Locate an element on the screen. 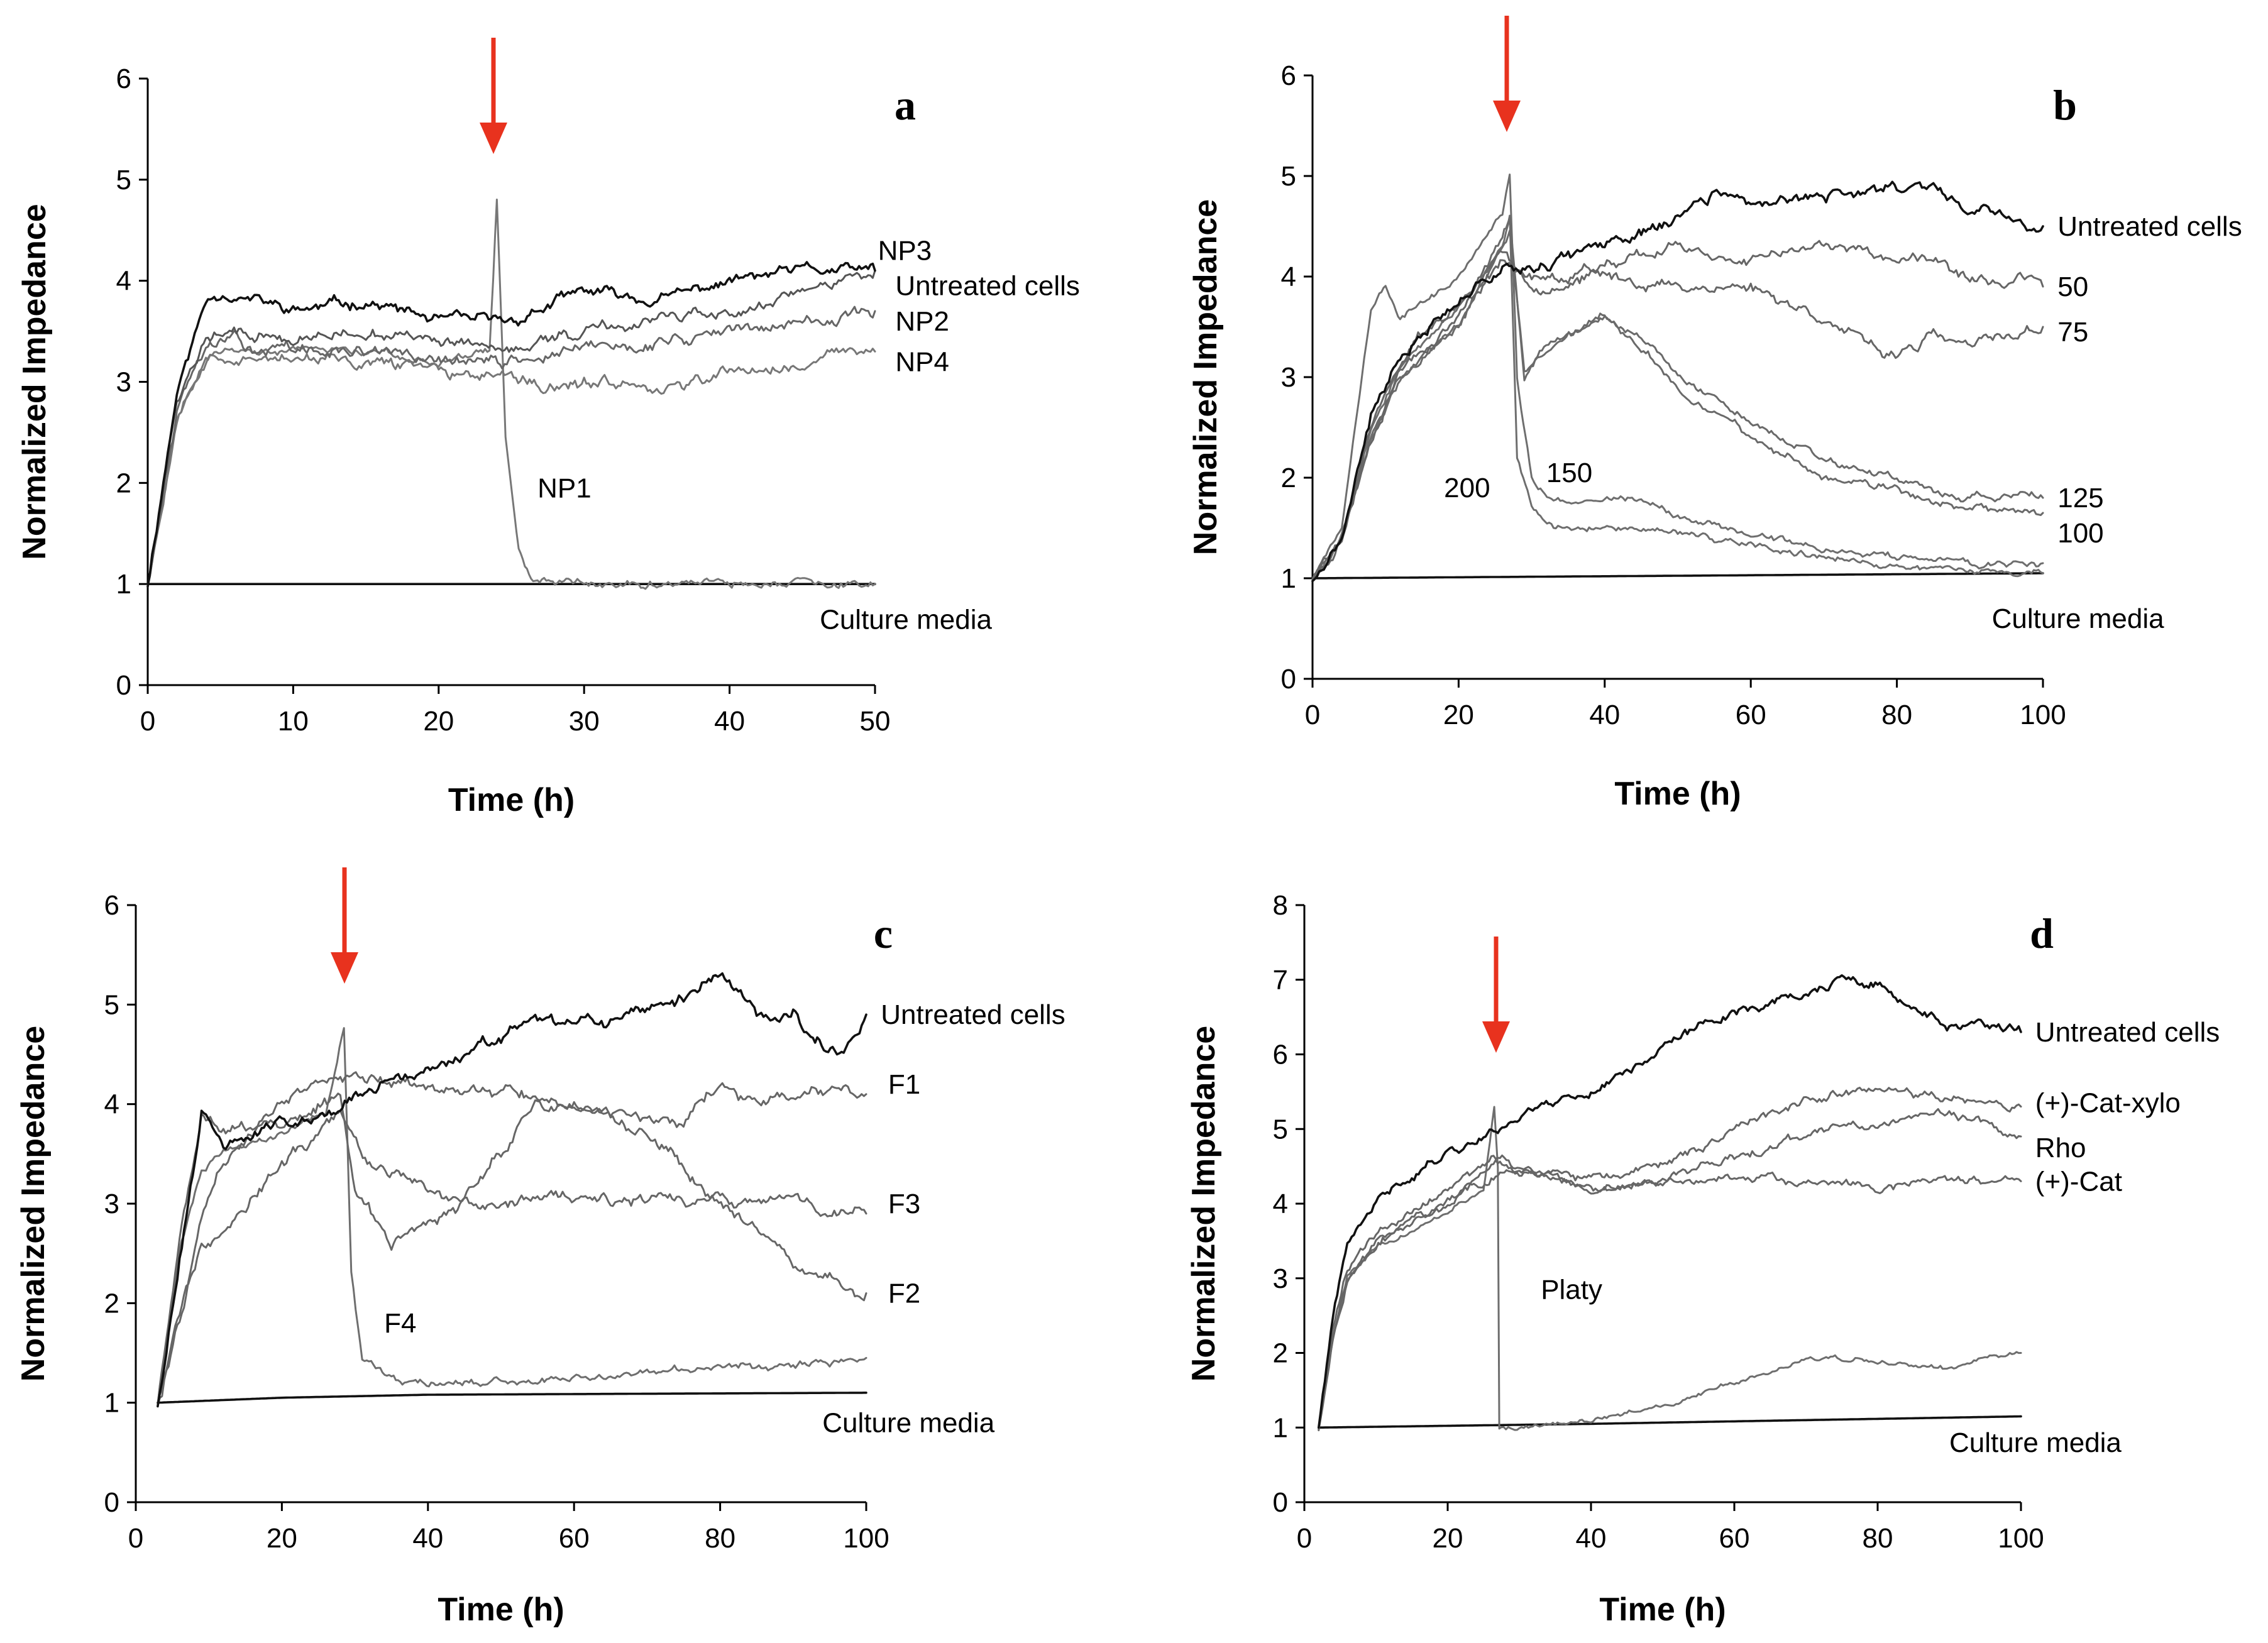 The image size is (2268, 1643). panel-b-y-tick-label: 4 is located at coordinates (1288, 276).